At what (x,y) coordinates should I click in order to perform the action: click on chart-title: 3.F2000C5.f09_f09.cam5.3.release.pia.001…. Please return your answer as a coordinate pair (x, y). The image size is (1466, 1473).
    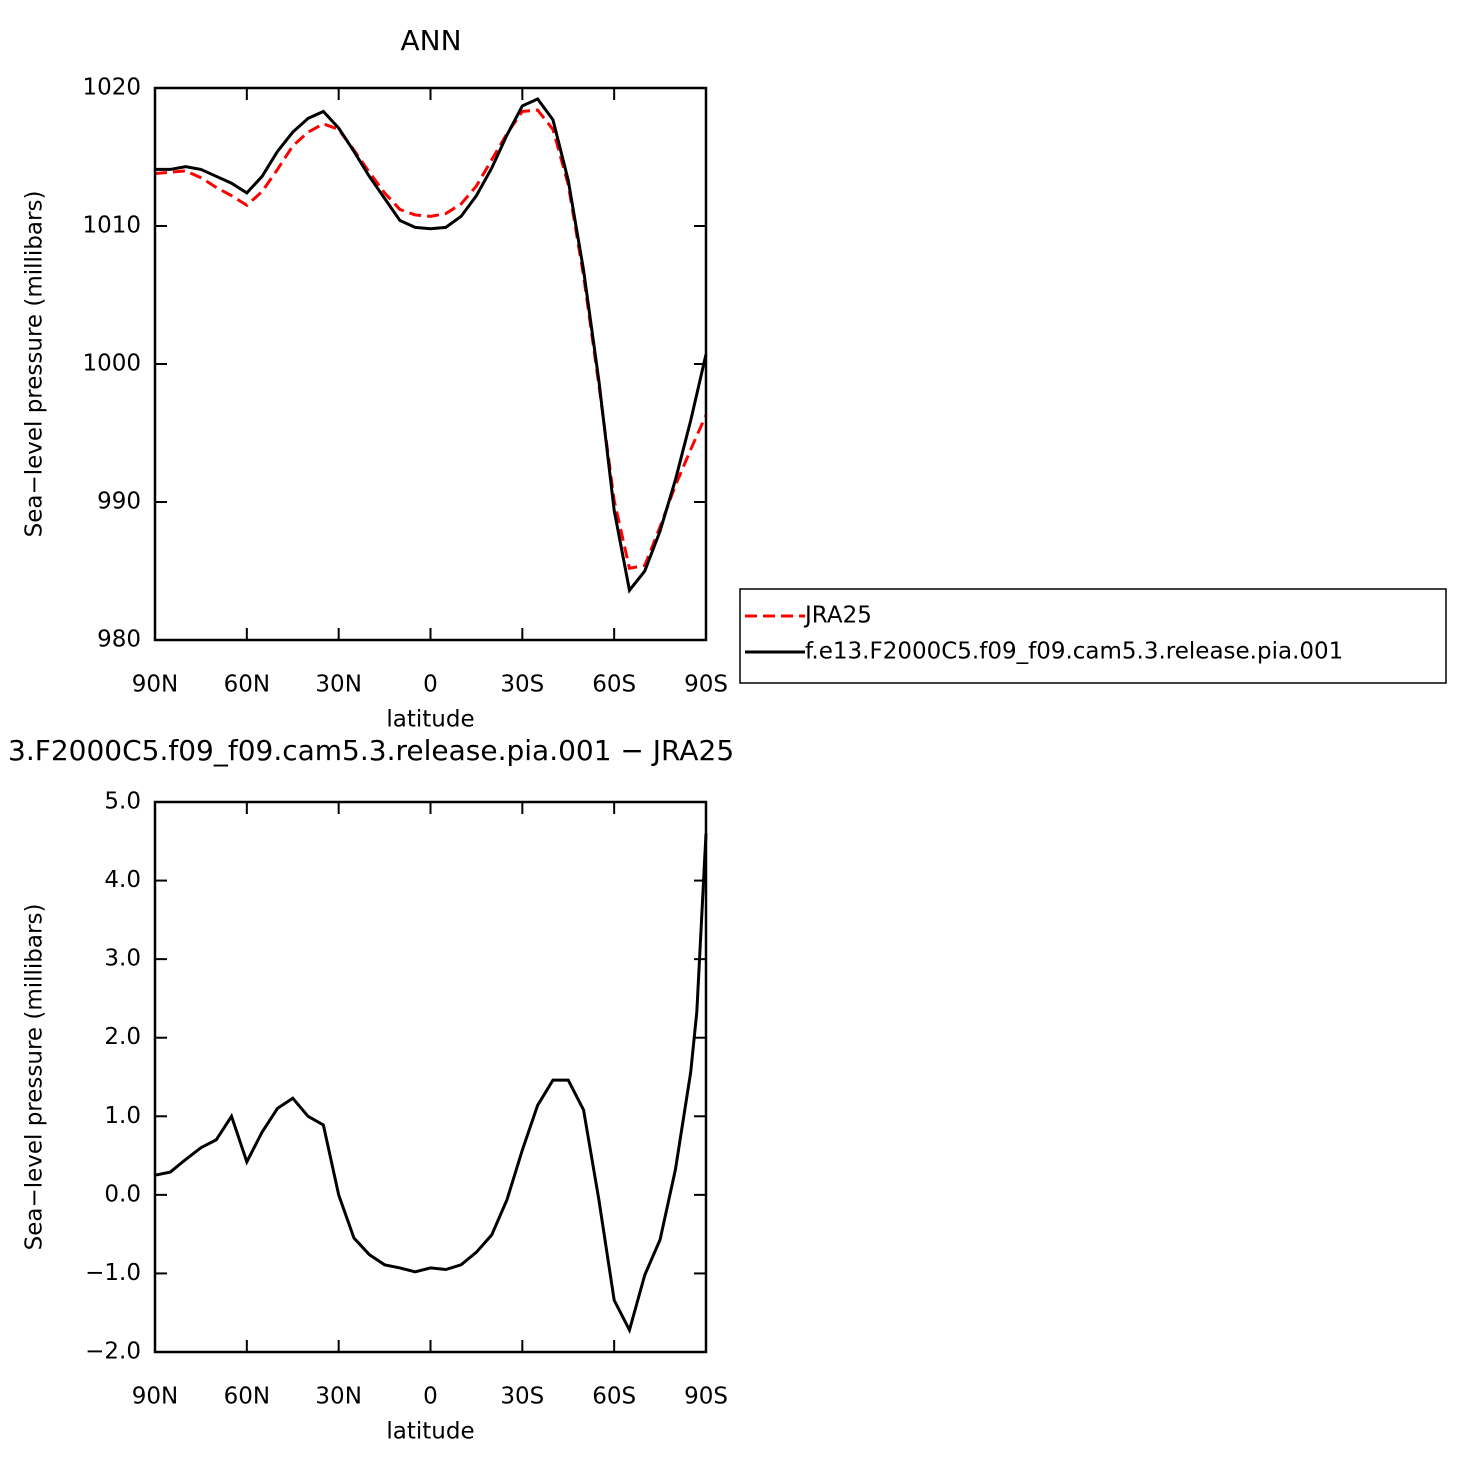
    Looking at the image, I should click on (371, 750).